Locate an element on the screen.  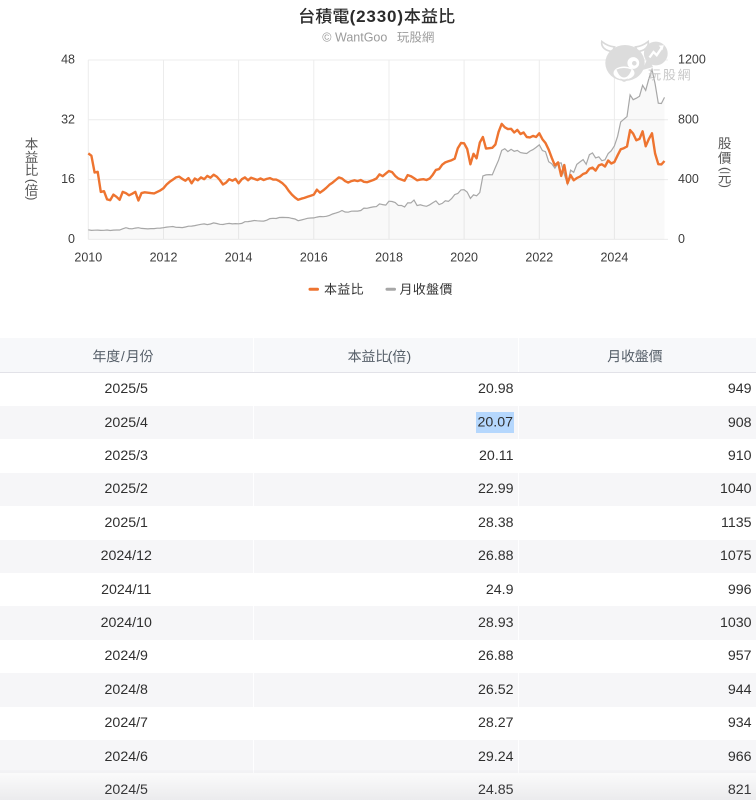
svg-text: © WantGoo is located at coordinates (354, 38).